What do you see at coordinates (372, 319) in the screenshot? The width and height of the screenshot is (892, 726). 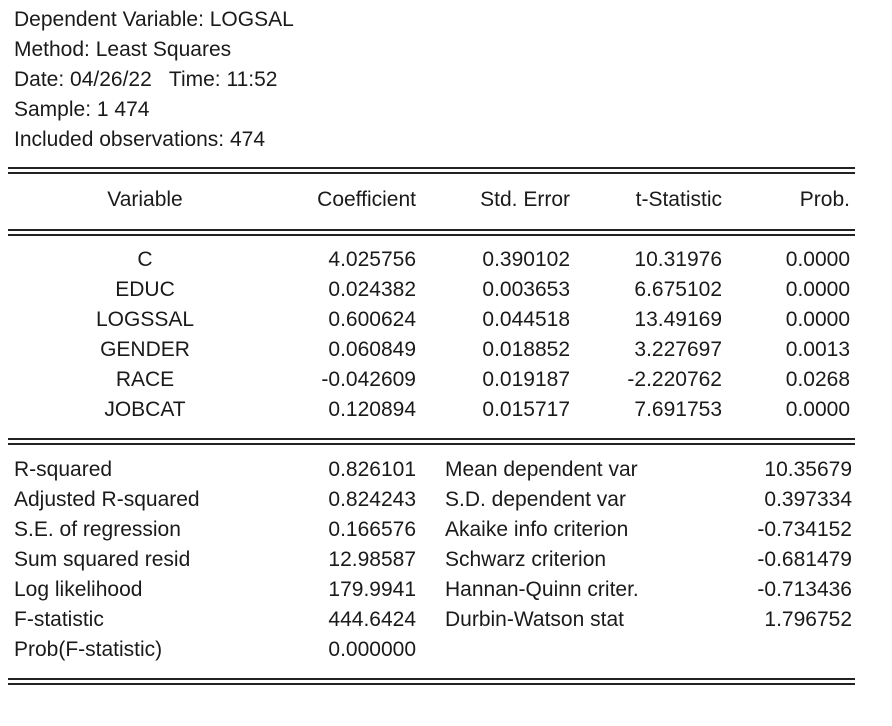 I see `cell: 0.600624` at bounding box center [372, 319].